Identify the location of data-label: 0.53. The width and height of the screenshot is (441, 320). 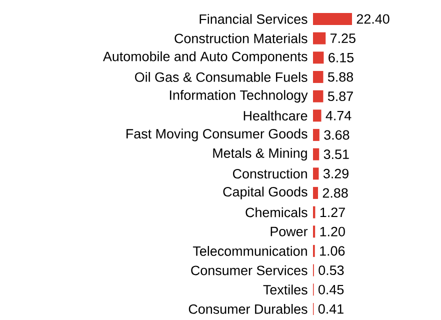
(331, 271).